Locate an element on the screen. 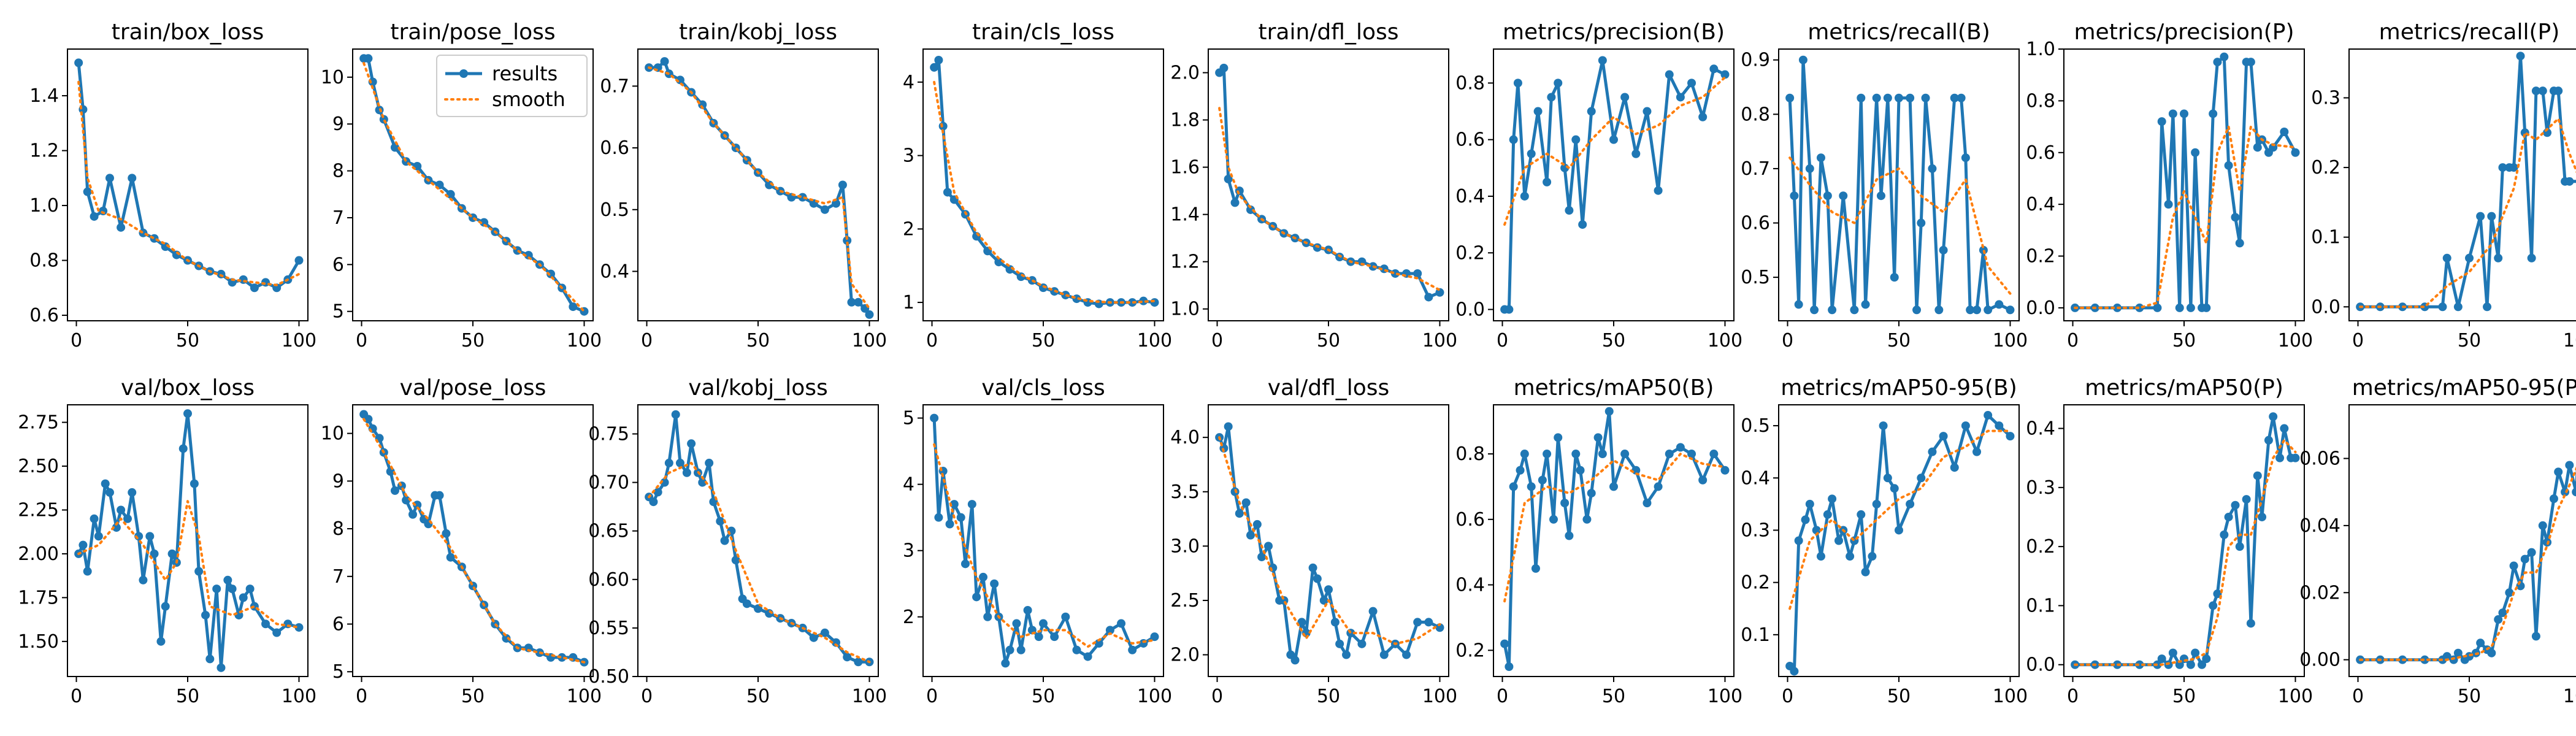 The width and height of the screenshot is (2576, 736). panel-title: val/dfl_loss is located at coordinates (1329, 388).